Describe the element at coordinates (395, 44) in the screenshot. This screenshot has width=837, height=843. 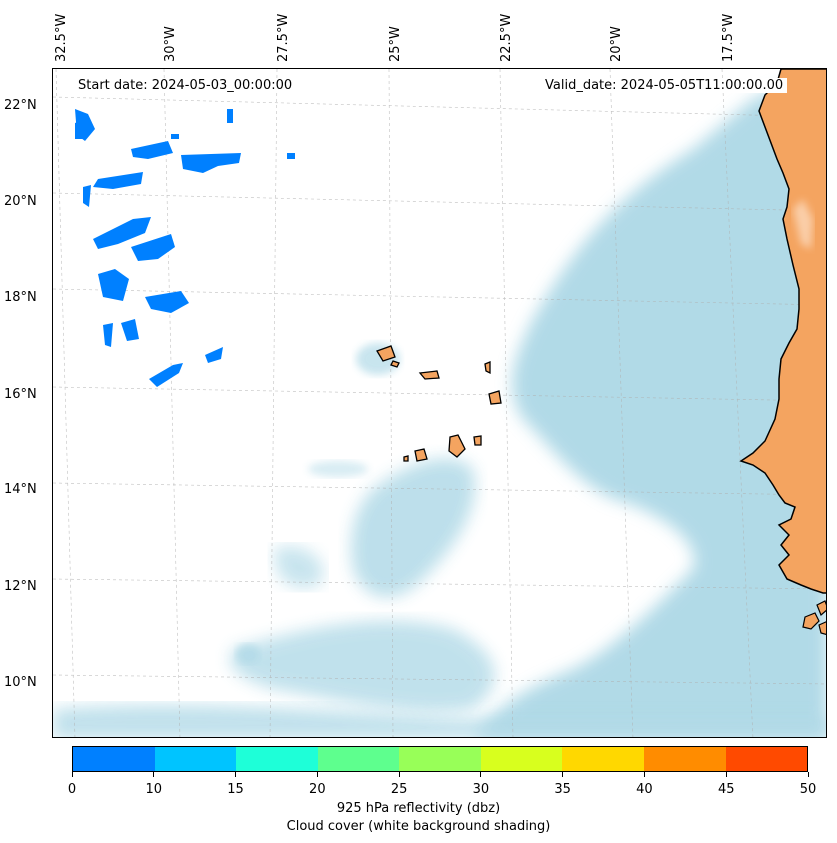
I see `lon-label: 25°W` at that location.